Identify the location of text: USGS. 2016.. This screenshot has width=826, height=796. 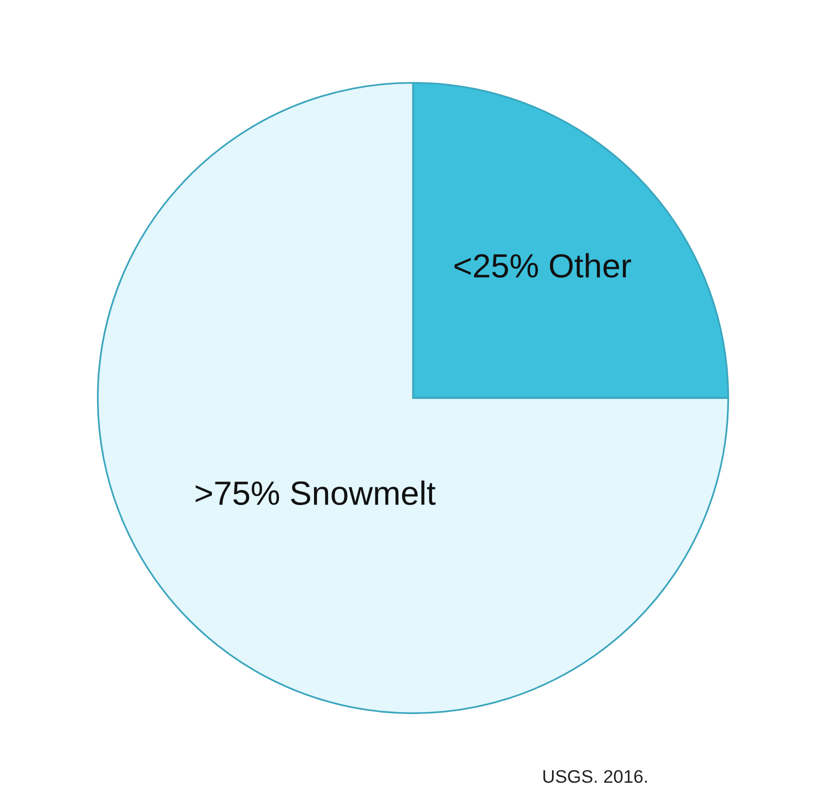
(595, 776).